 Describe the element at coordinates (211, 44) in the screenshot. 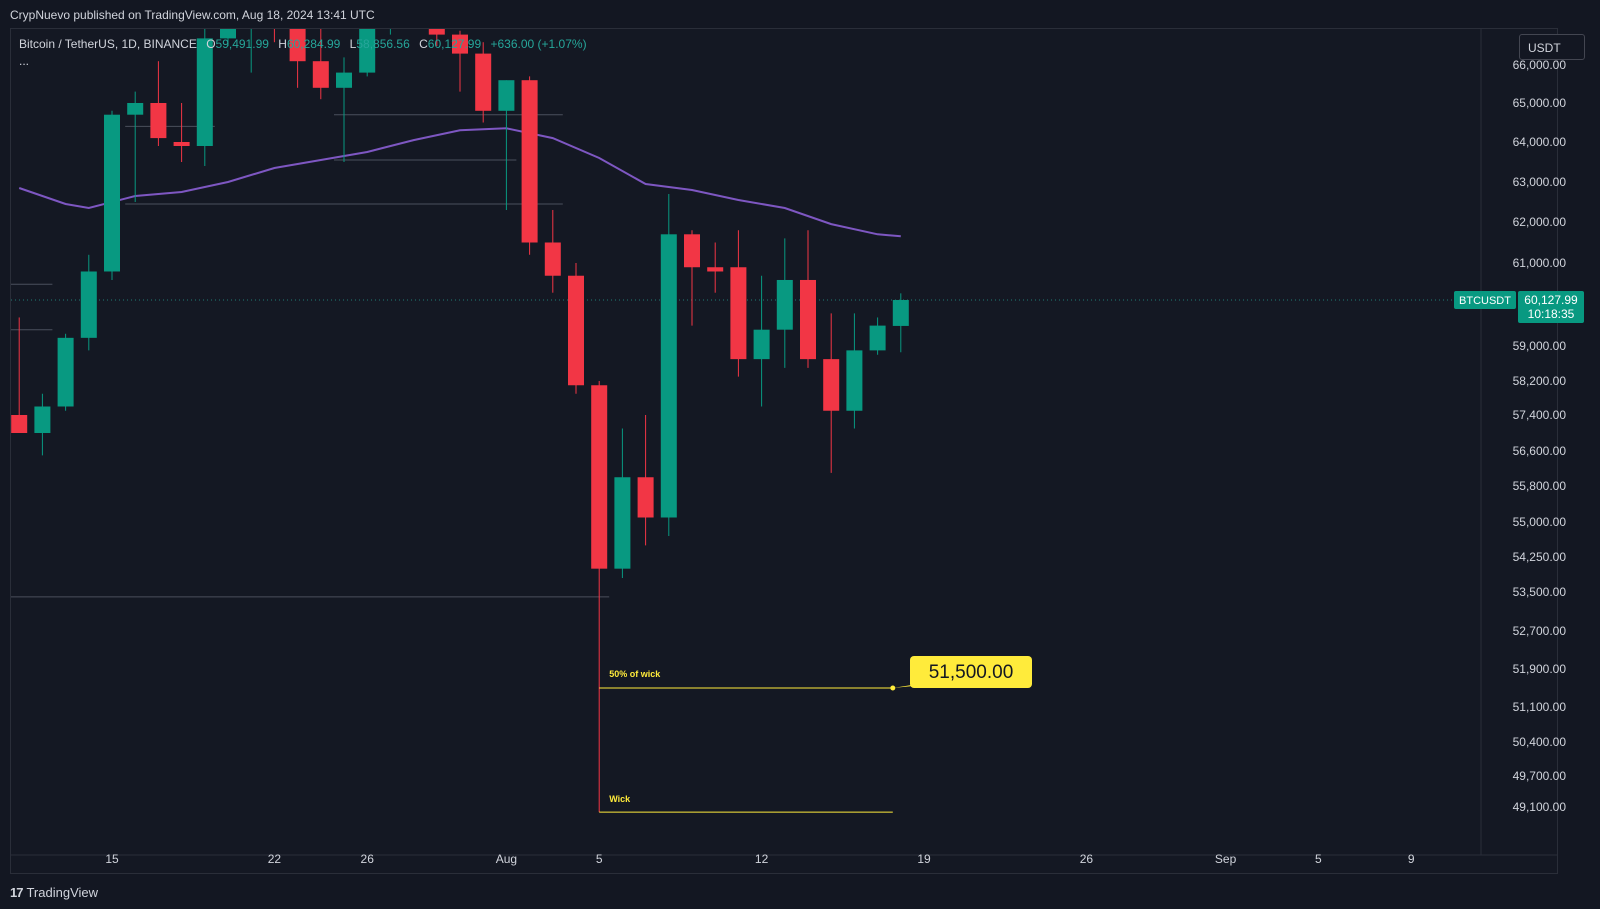

I see `legend-open-label: O` at that location.